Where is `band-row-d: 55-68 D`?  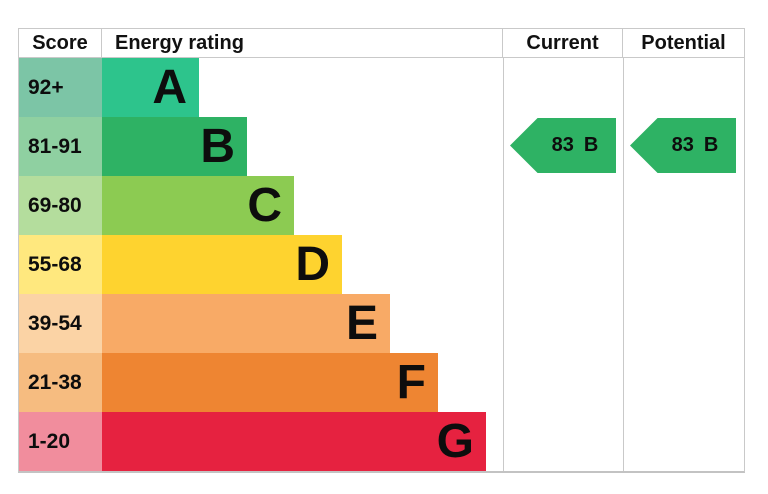 band-row-d: 55-68 D is located at coordinates (261, 264).